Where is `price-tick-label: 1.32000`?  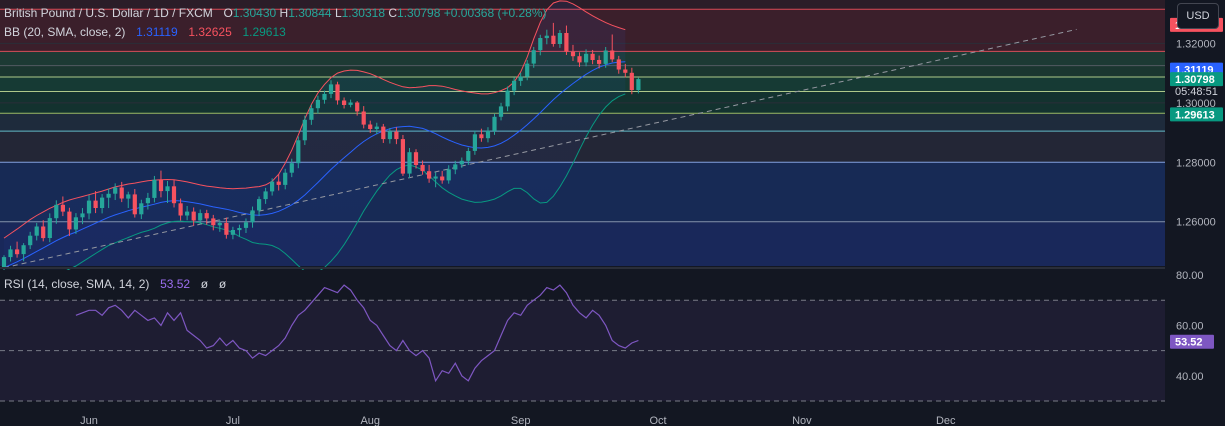 price-tick-label: 1.32000 is located at coordinates (1196, 44).